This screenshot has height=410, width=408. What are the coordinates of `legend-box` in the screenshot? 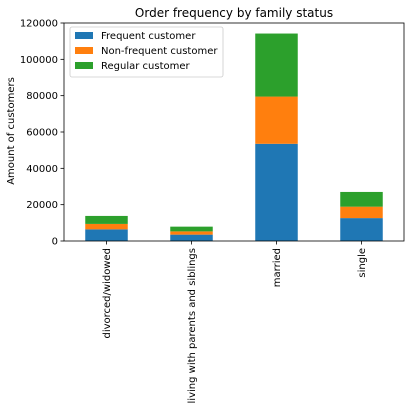 It's located at (146, 52).